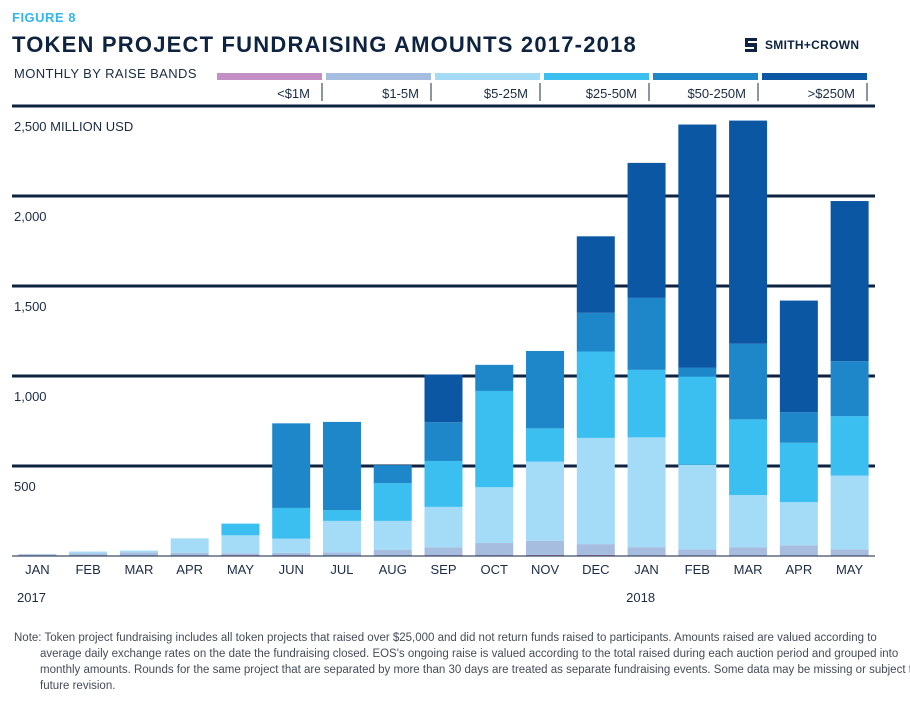 The image size is (910, 707). What do you see at coordinates (30, 396) in the screenshot?
I see `y-tick-label: 1,000` at bounding box center [30, 396].